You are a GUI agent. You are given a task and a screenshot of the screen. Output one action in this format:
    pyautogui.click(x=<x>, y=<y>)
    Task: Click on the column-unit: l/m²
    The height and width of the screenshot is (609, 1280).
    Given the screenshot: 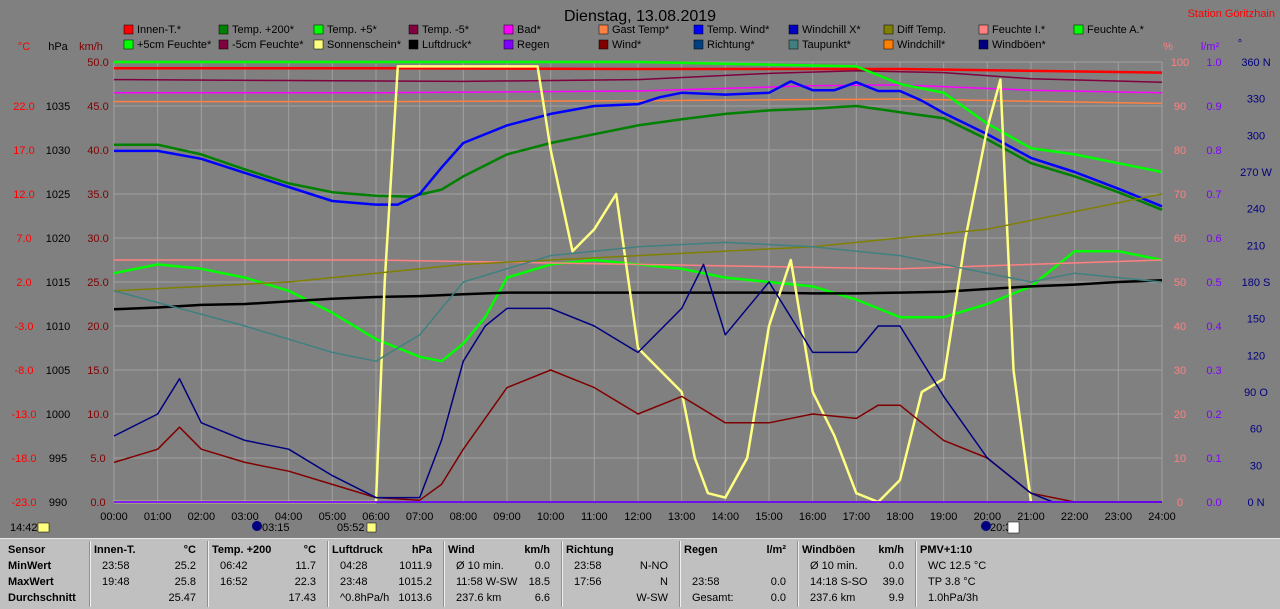 What is the action you would take?
    pyautogui.click(x=776, y=550)
    